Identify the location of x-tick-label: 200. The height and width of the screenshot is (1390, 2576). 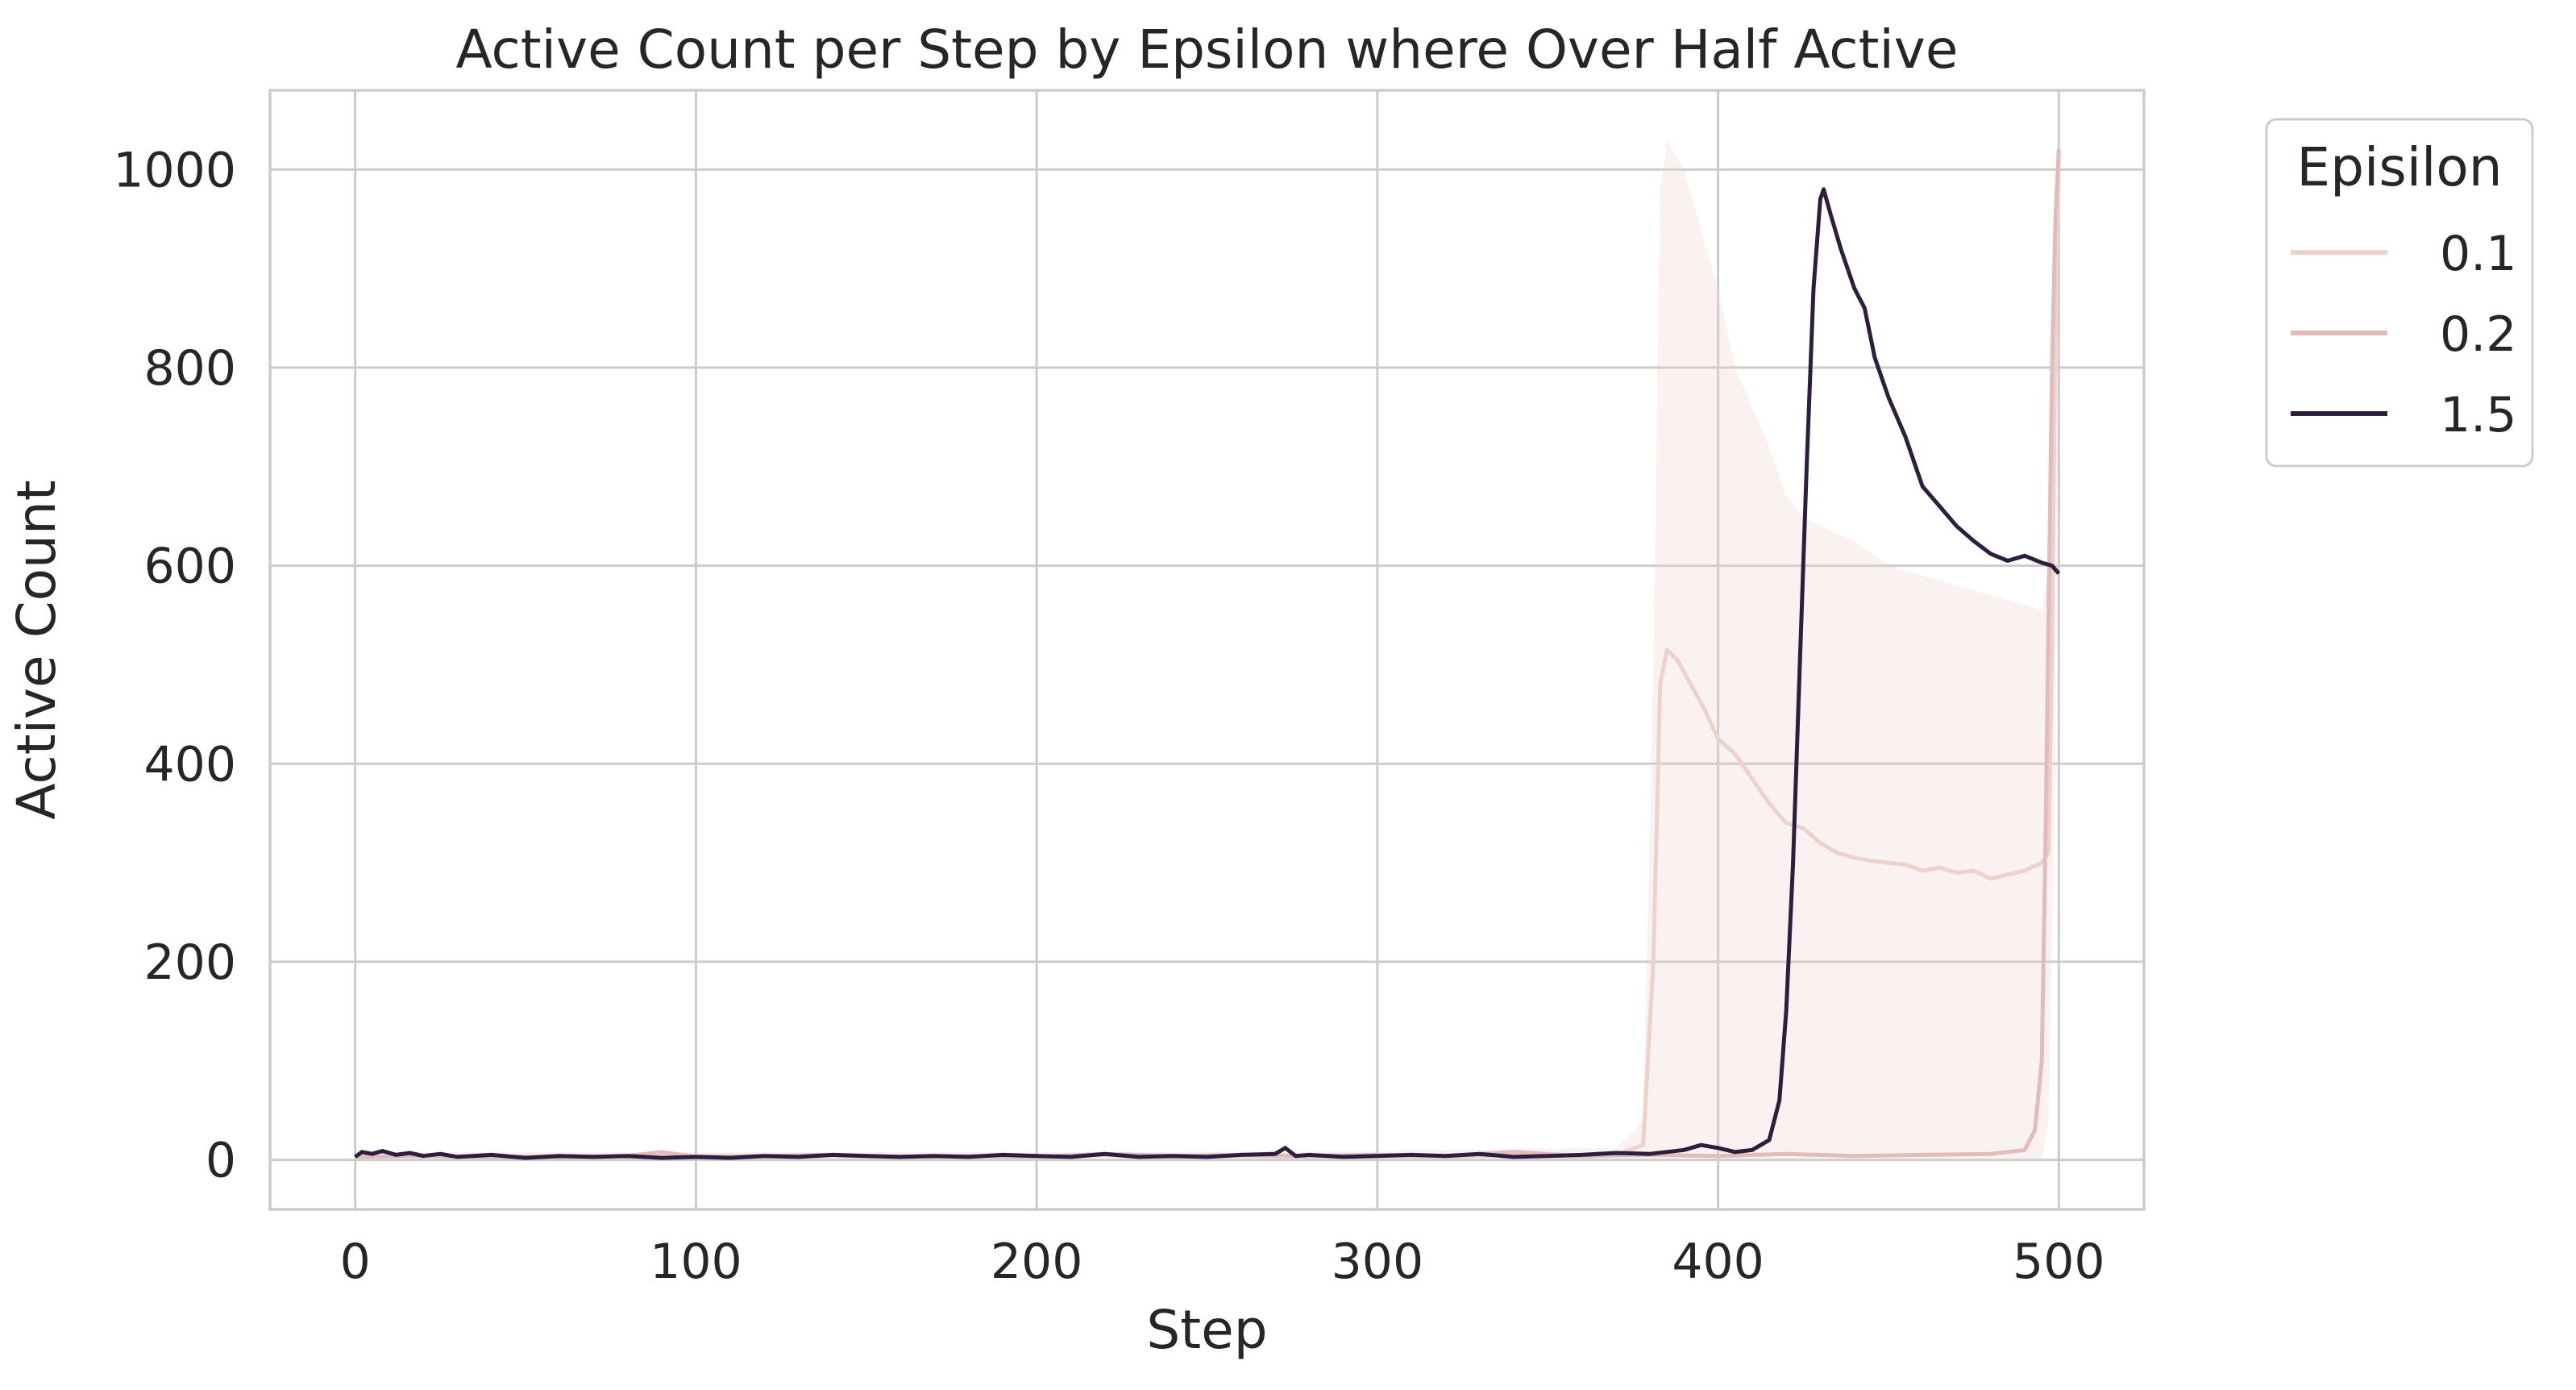
(1037, 1262).